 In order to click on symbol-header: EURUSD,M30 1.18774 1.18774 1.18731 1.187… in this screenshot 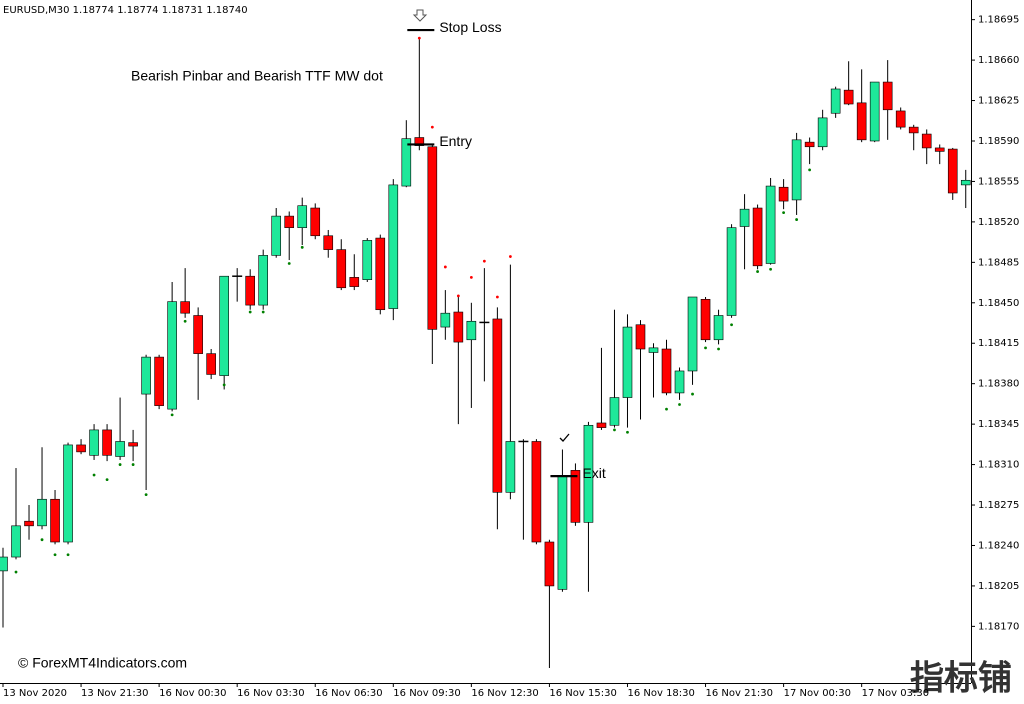, I will do `click(125, 10)`.